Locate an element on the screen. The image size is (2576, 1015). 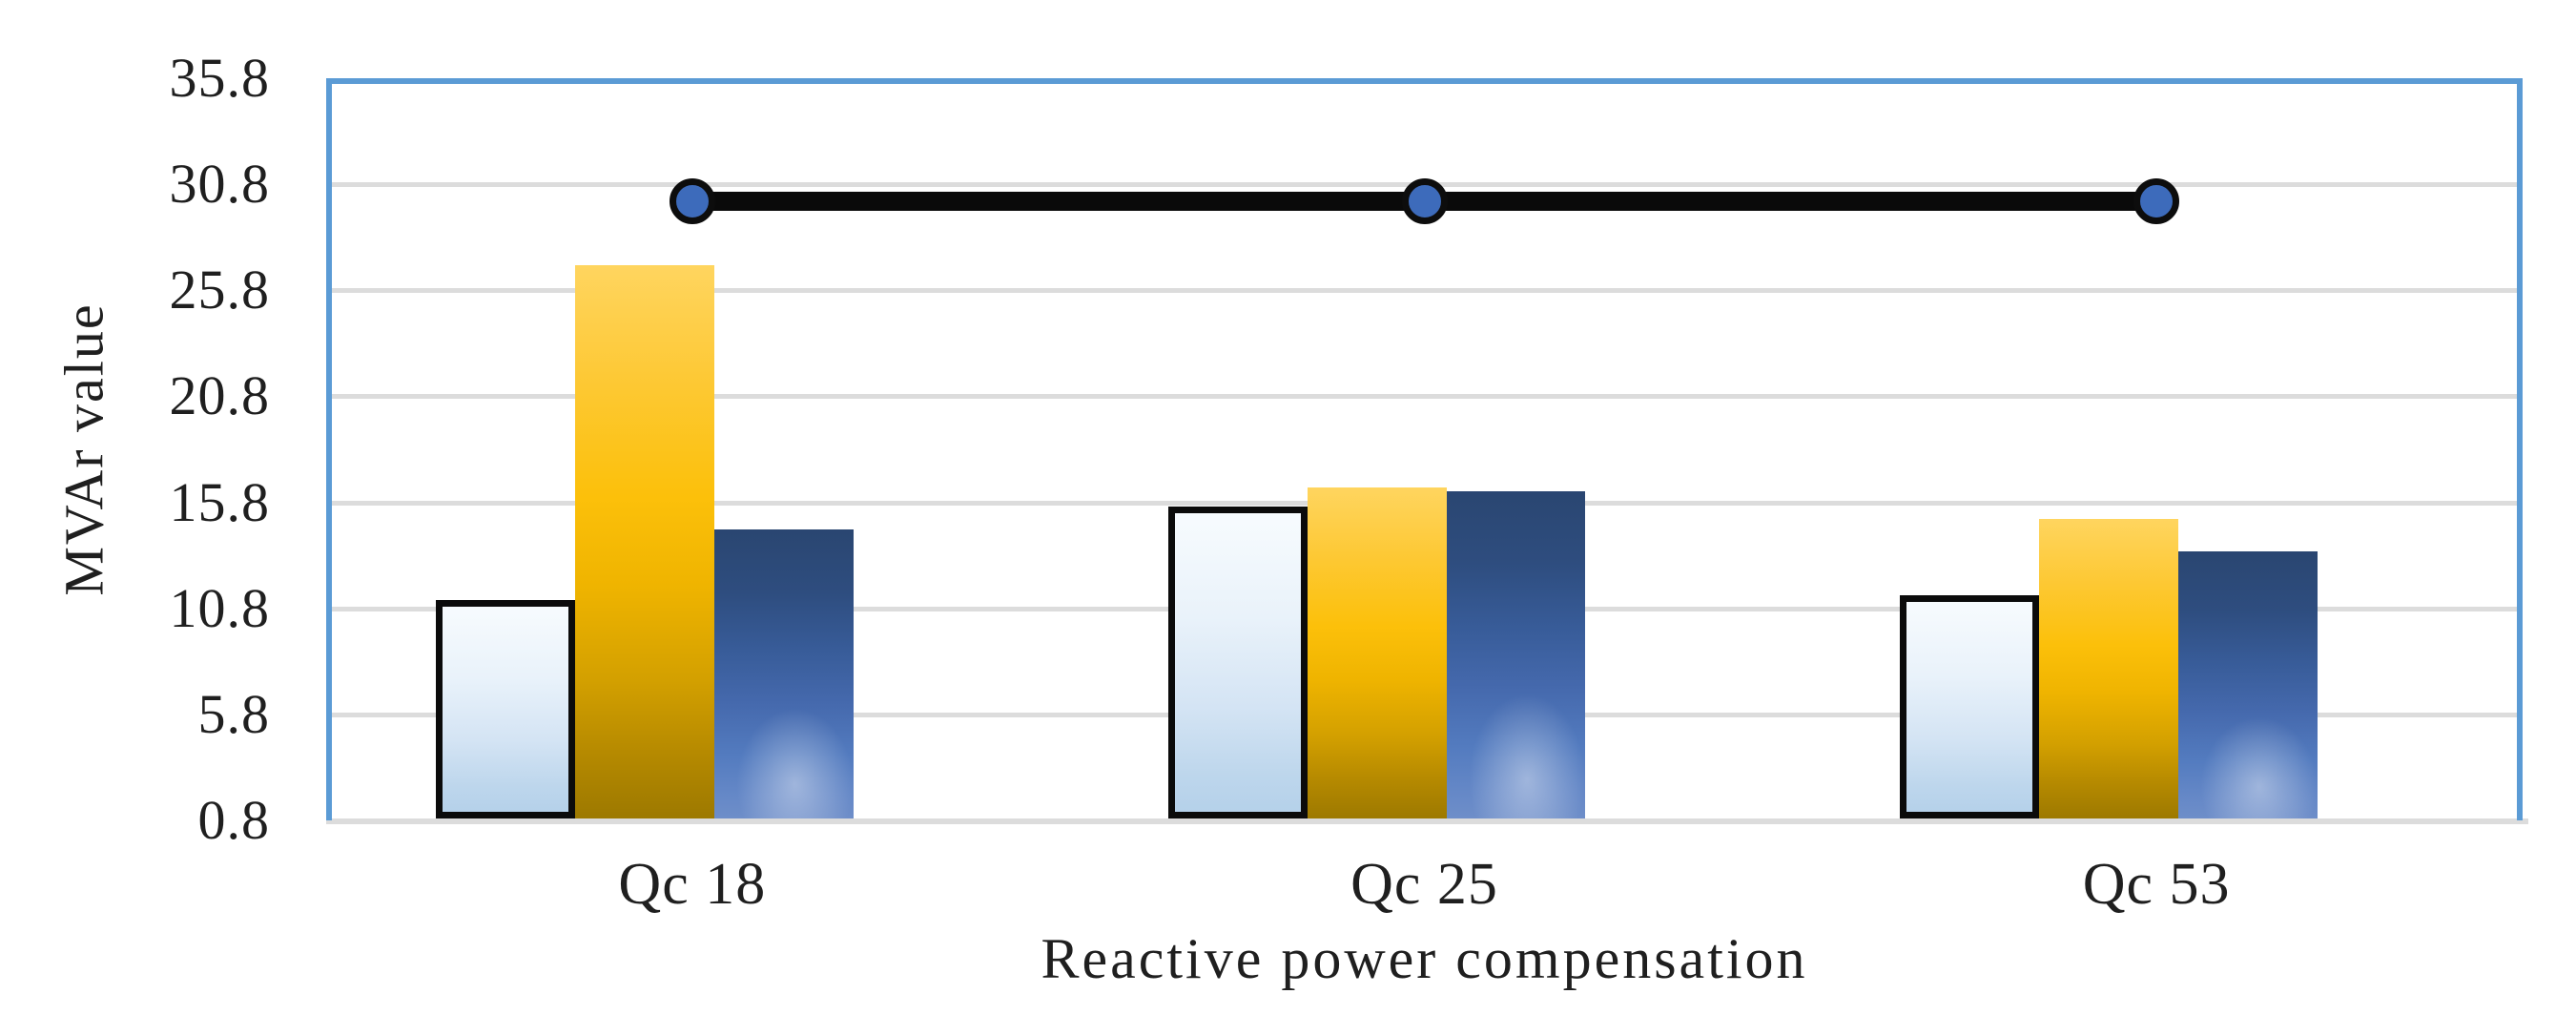
y-axis-tick-label: 5.8 is located at coordinates (233, 714).